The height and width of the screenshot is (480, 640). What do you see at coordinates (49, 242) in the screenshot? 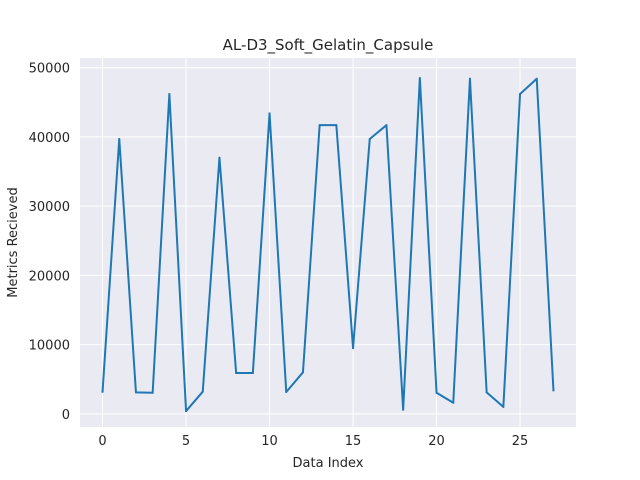
I see `y-tick-labels: 0 10000 20000 30000 40000 50000` at bounding box center [49, 242].